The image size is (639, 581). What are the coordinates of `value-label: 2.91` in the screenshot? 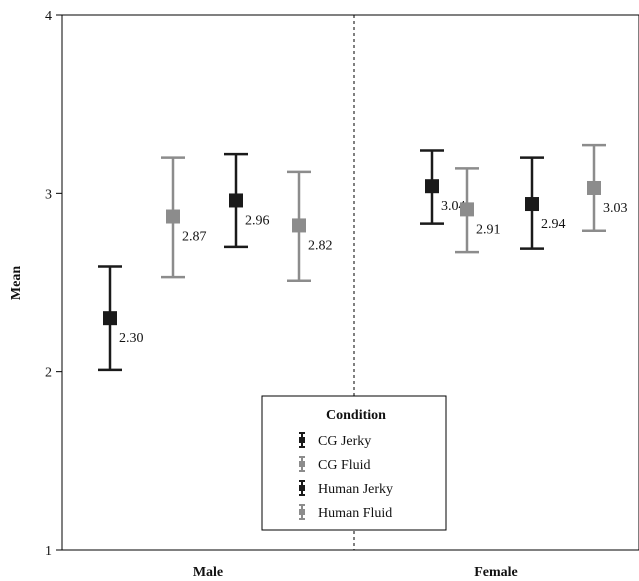 It's located at (488, 229).